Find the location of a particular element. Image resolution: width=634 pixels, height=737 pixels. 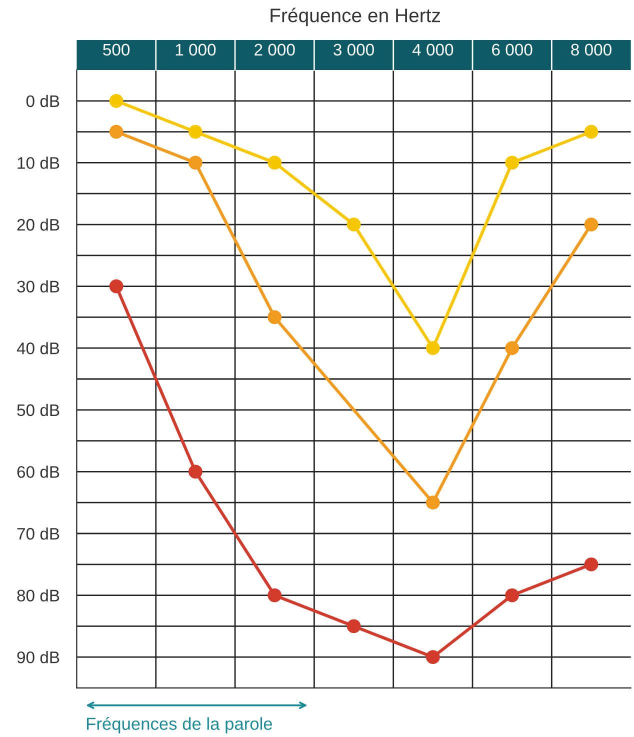

x-tick-label: 6 000 is located at coordinates (512, 50).